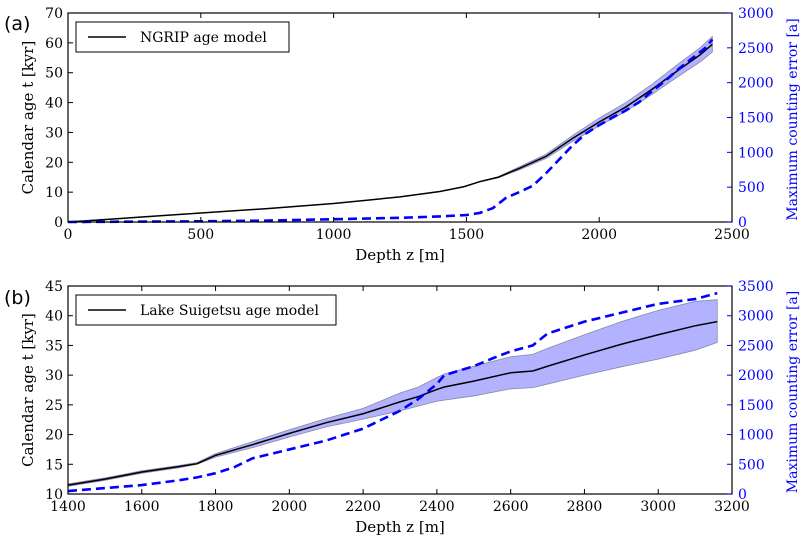 The width and height of the screenshot is (802, 545). What do you see at coordinates (363, 507) in the screenshot?
I see `x-tick-label: 2200` at bounding box center [363, 507].